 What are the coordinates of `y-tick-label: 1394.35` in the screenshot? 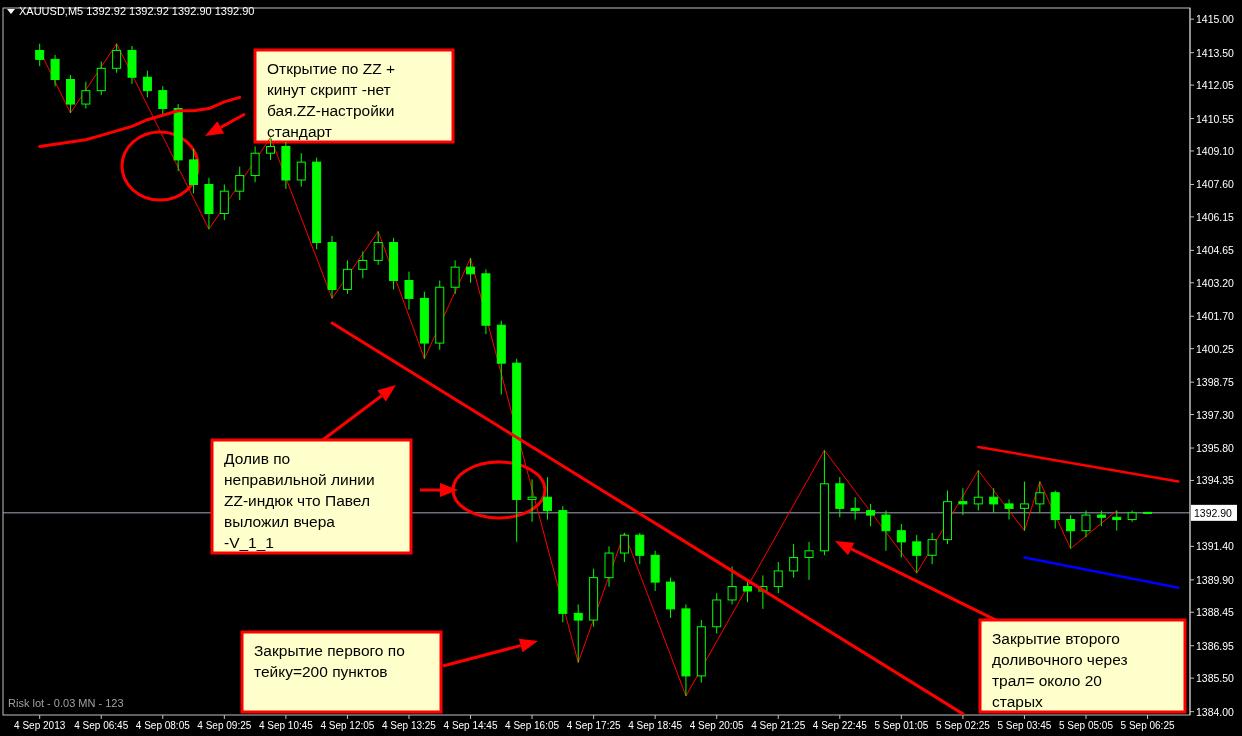 It's located at (1215, 480).